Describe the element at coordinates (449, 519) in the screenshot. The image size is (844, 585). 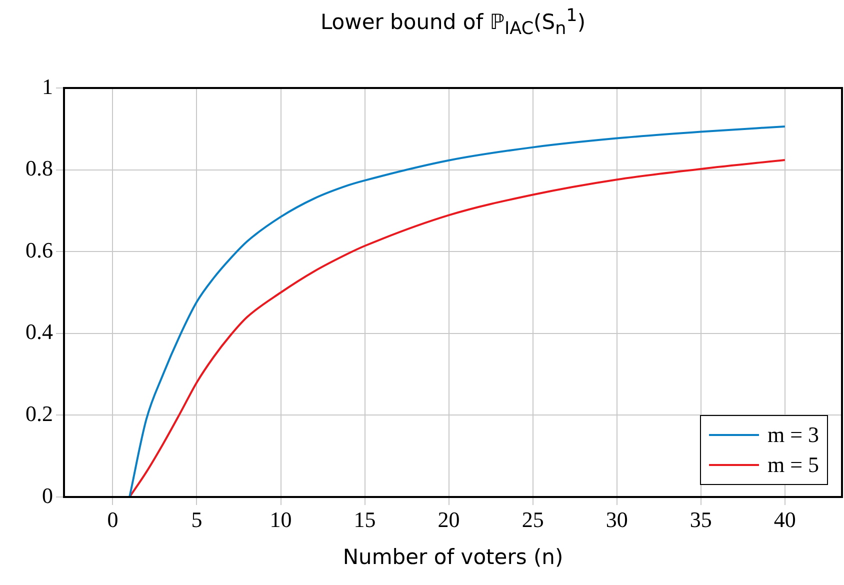
I see `x-tick-label: 20` at that location.